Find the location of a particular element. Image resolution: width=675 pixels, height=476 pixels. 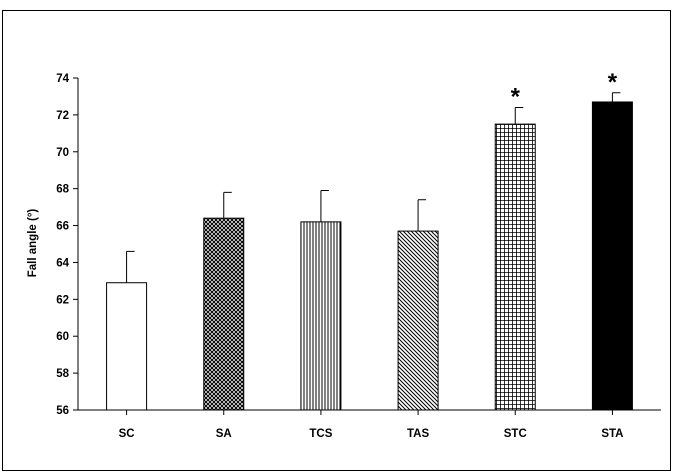

x-tick-label: SA is located at coordinates (224, 434).